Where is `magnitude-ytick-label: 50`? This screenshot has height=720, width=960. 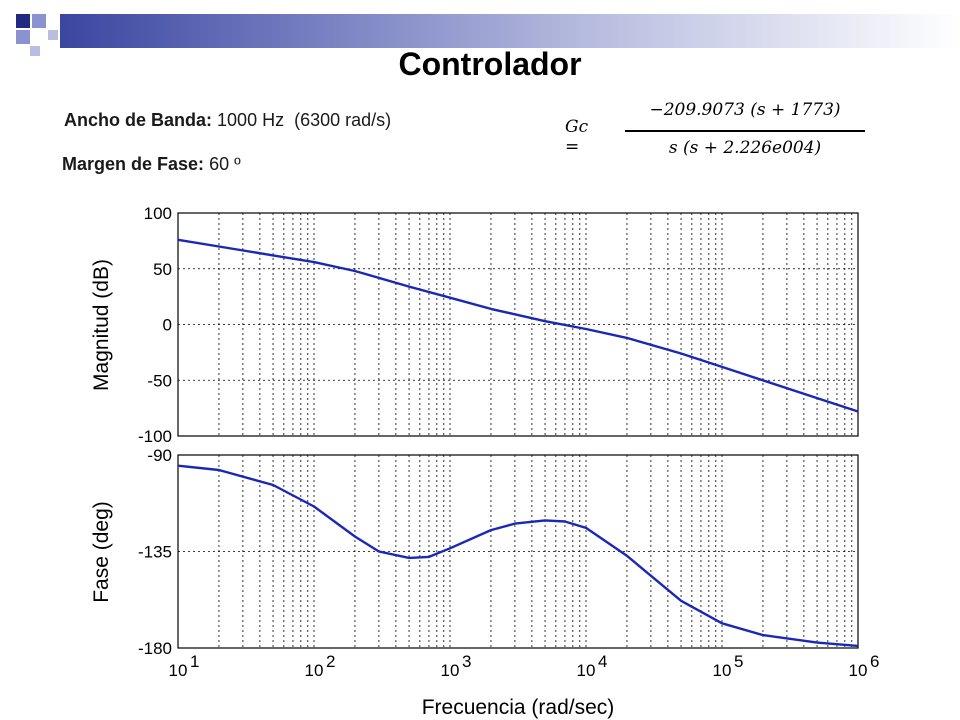 magnitude-ytick-label: 50 is located at coordinates (162, 269).